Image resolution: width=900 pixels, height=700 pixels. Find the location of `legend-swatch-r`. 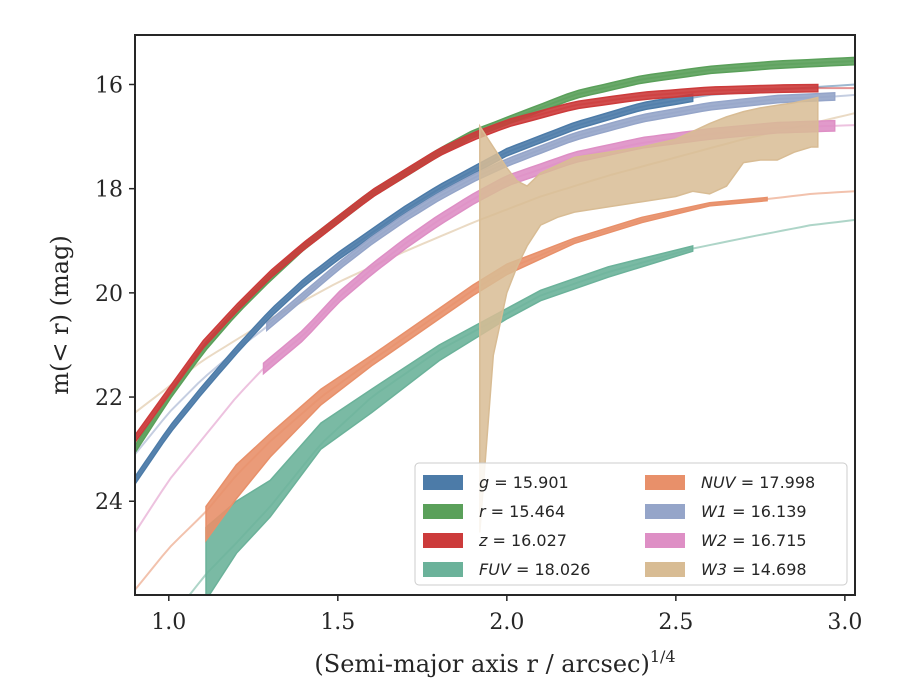

legend-swatch-r is located at coordinates (443, 511).